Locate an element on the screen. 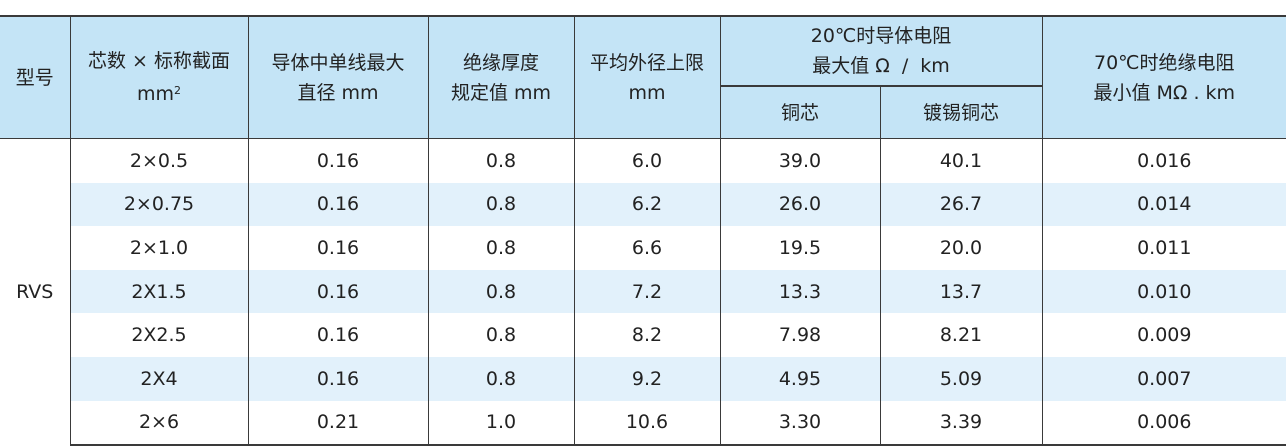 The height and width of the screenshot is (448, 1286). table-cell: 6.2 is located at coordinates (647, 204).